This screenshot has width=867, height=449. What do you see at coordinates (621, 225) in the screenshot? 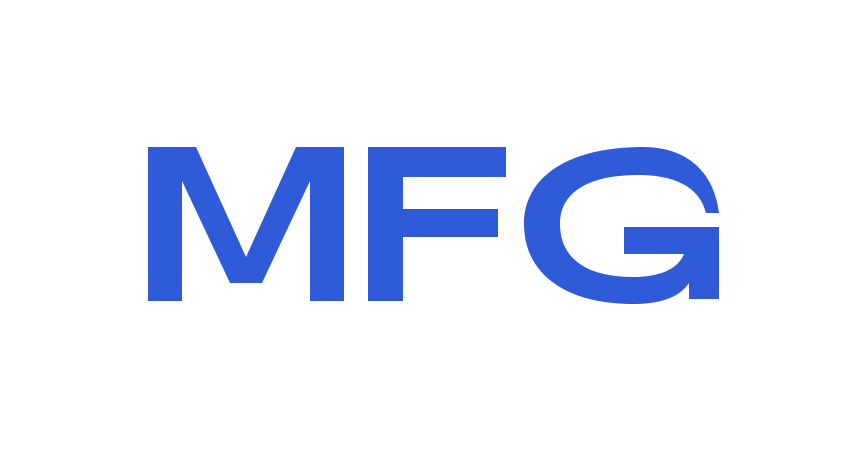
I see `letter-g-shape` at bounding box center [621, 225].